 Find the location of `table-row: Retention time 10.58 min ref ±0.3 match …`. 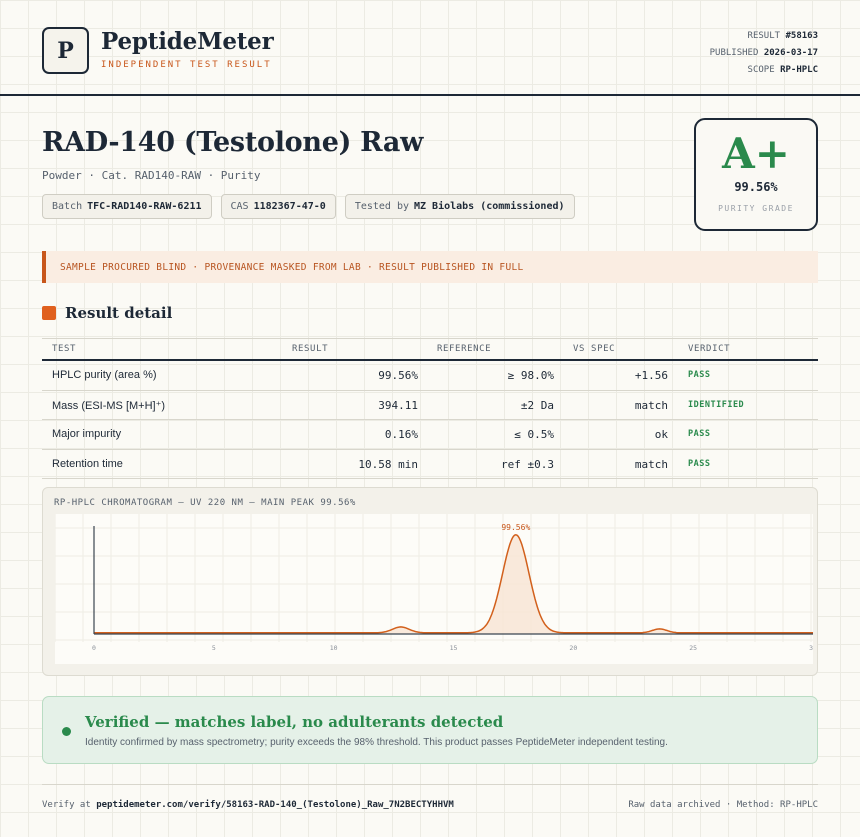

table-row: Retention time 10.58 min ref ±0.3 match … is located at coordinates (430, 464).